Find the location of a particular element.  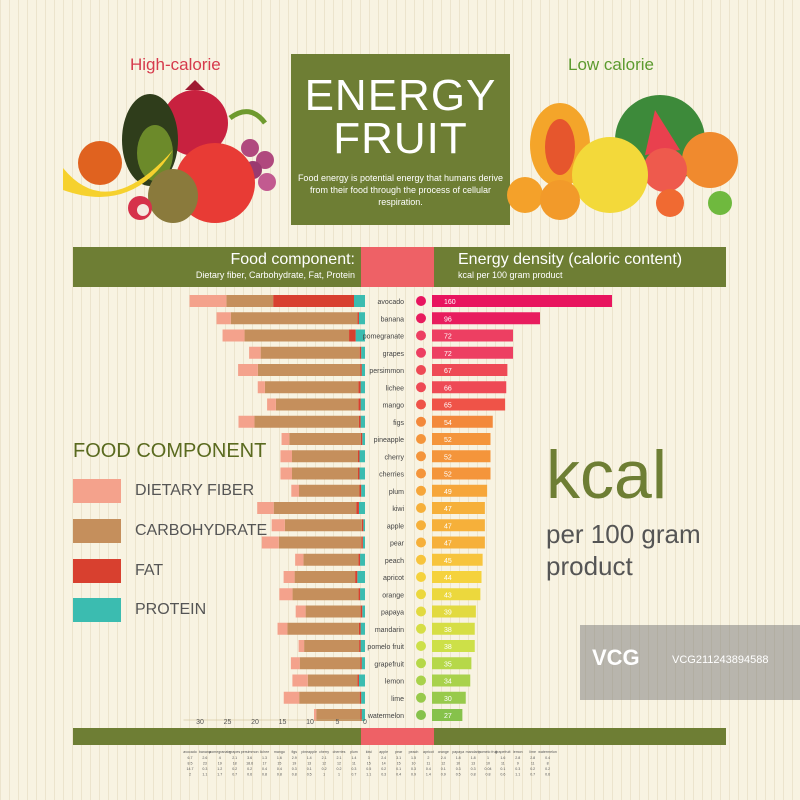

component-bar-carbohydrate-pear is located at coordinates (320, 542).